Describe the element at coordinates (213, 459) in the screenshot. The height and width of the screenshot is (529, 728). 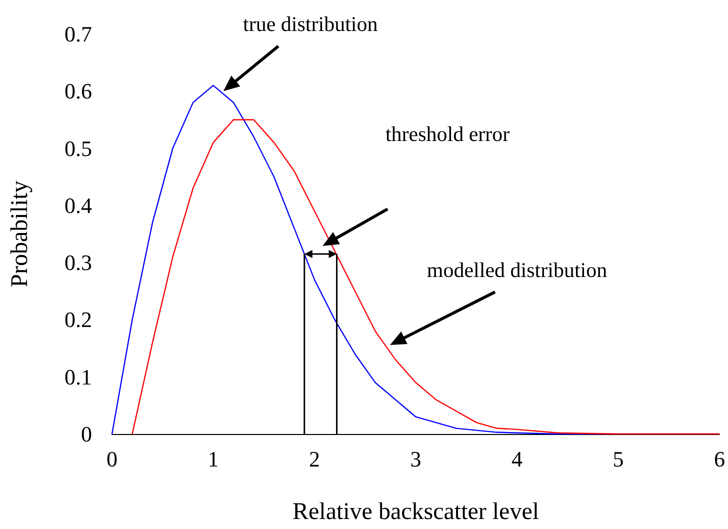
I see `x-tick-label: 1` at that location.